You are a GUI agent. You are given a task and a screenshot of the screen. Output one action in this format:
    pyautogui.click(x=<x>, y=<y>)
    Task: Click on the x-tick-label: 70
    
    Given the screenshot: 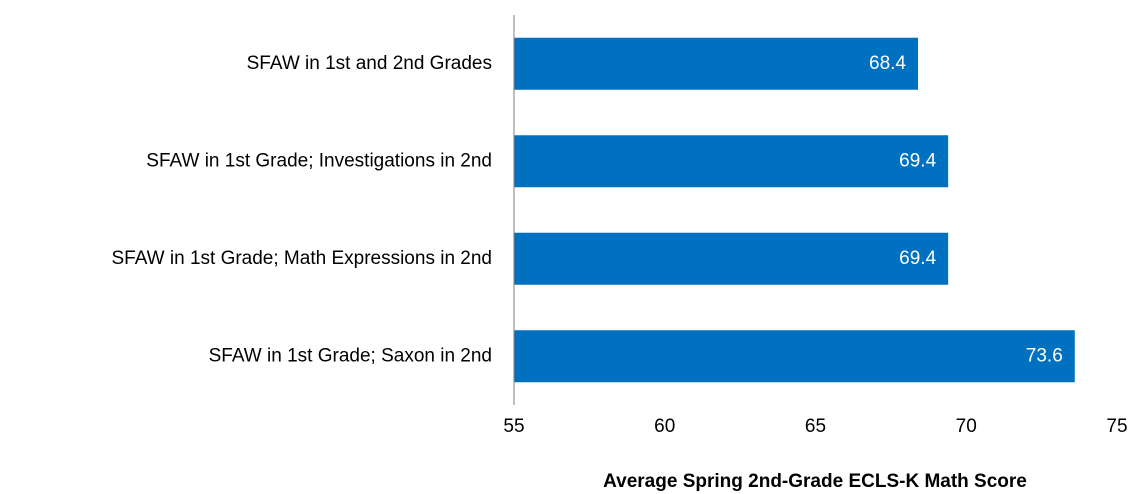 What is the action you would take?
    pyautogui.click(x=966, y=426)
    